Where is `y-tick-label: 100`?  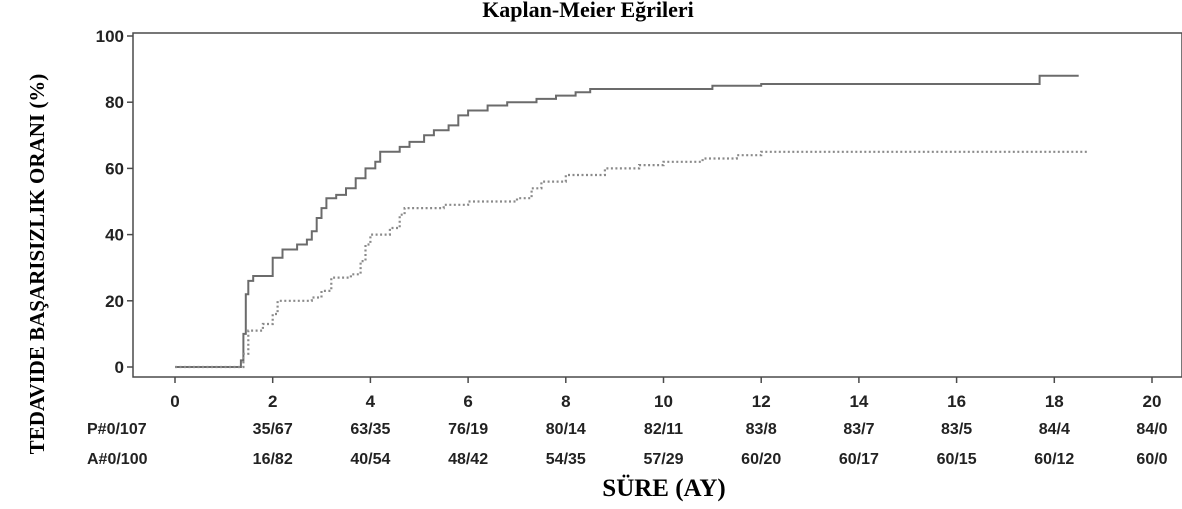
y-tick-label: 100 is located at coordinates (110, 36).